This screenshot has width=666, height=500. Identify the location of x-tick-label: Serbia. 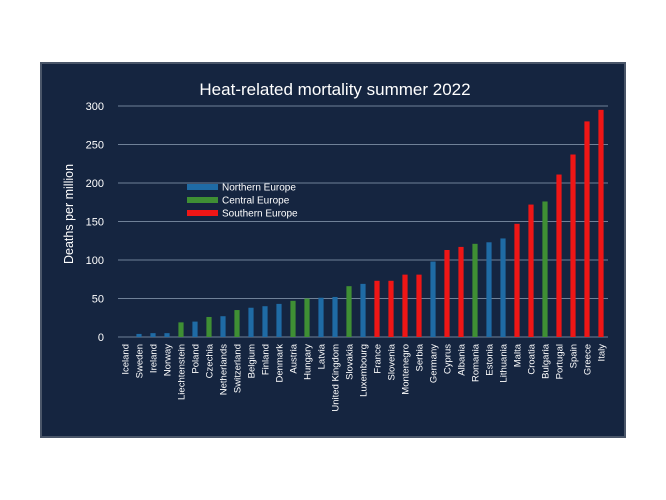
(420, 357).